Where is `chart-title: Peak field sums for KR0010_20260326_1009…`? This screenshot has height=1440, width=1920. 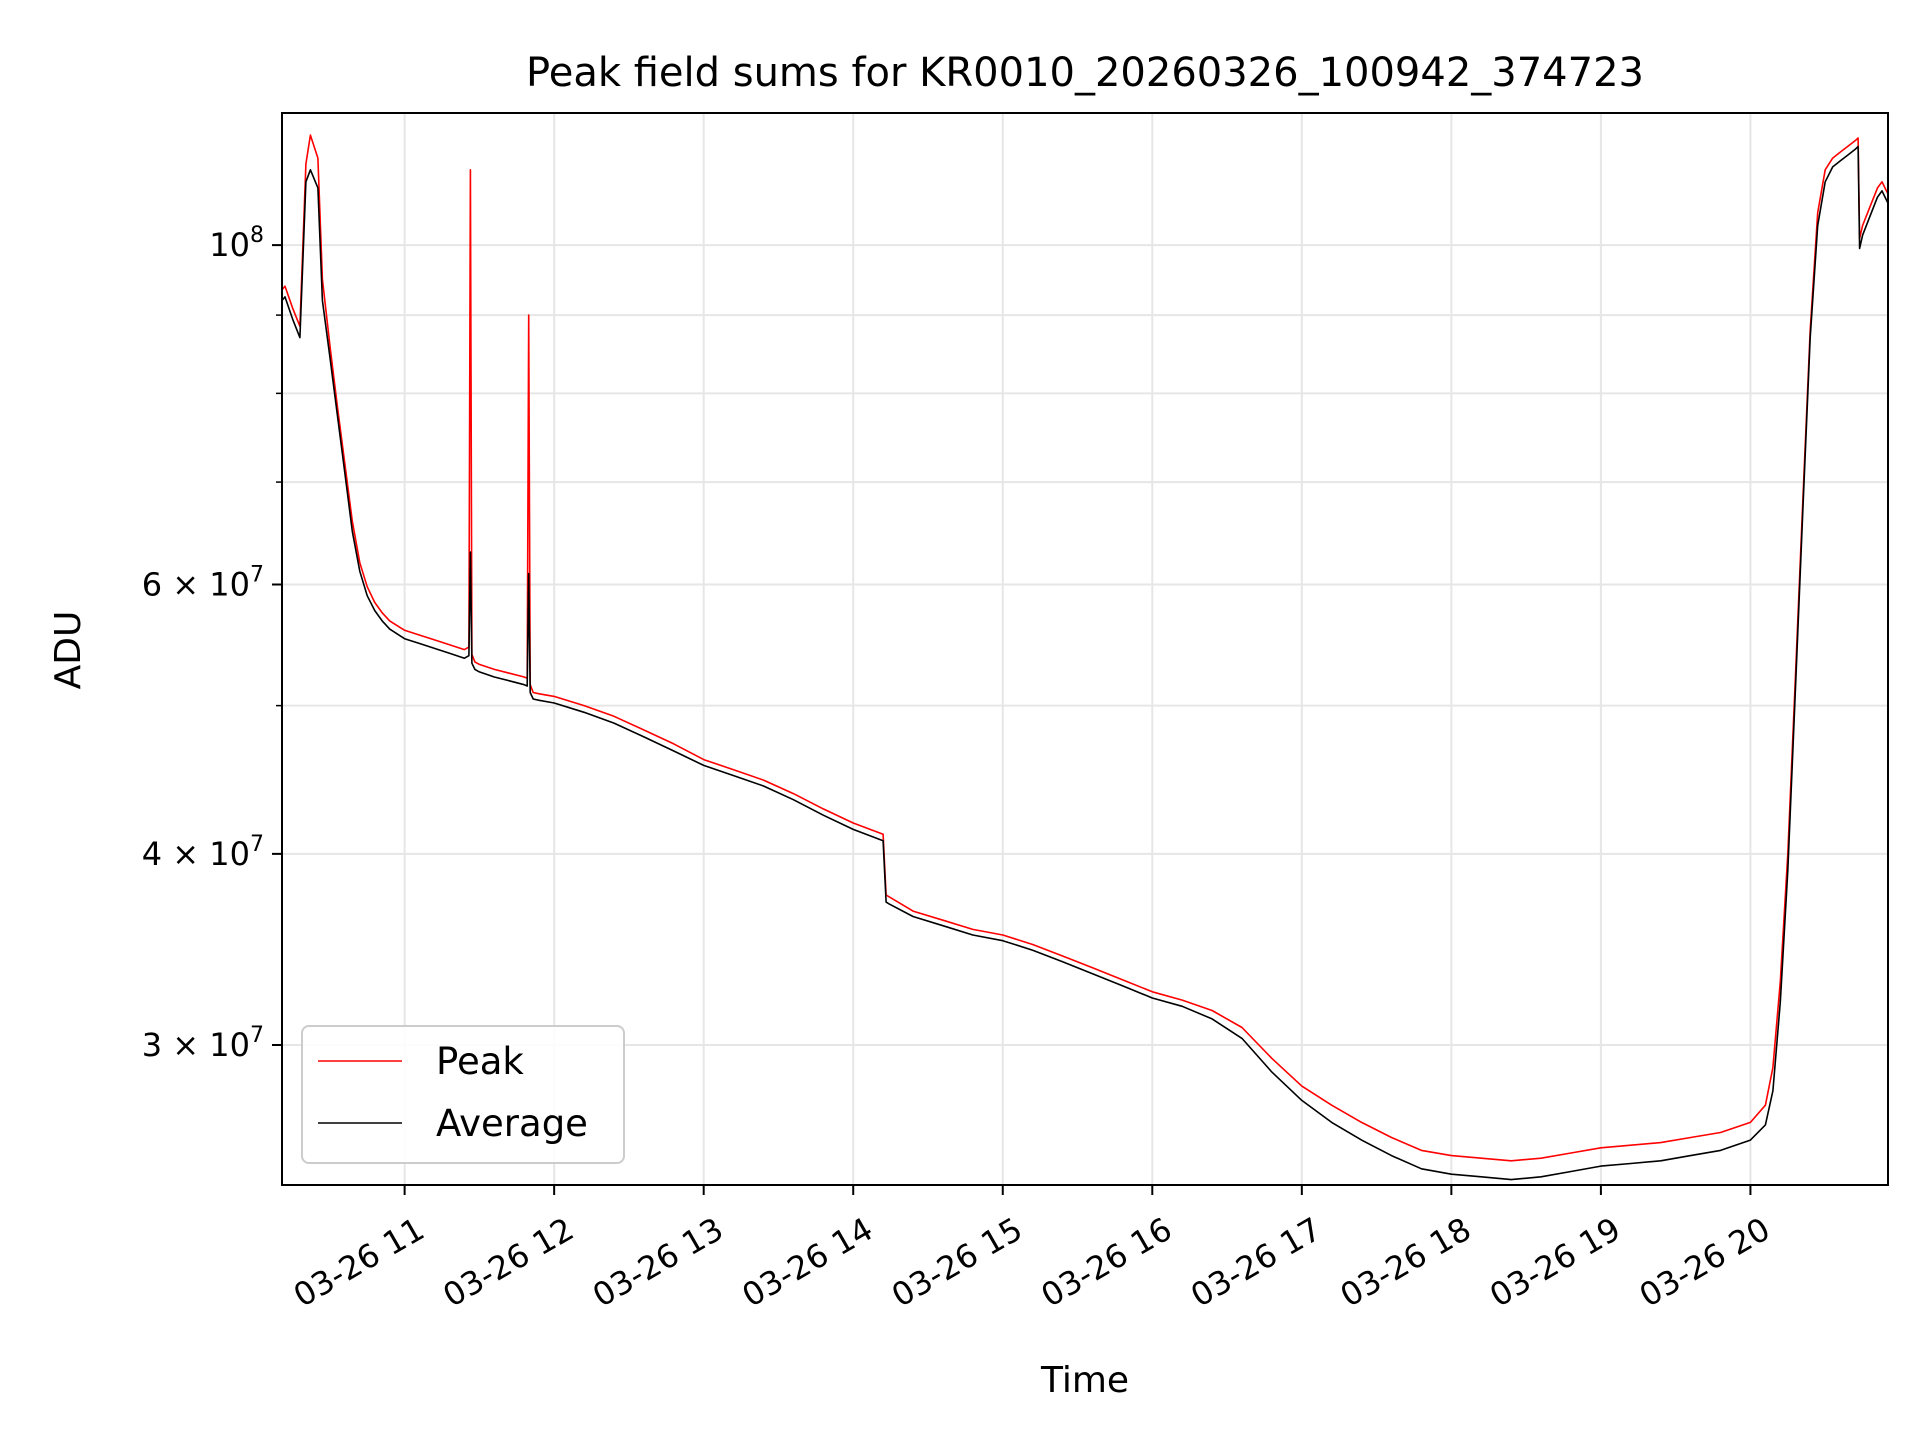 chart-title: Peak field sums for KR0010_20260326_1009… is located at coordinates (1085, 73).